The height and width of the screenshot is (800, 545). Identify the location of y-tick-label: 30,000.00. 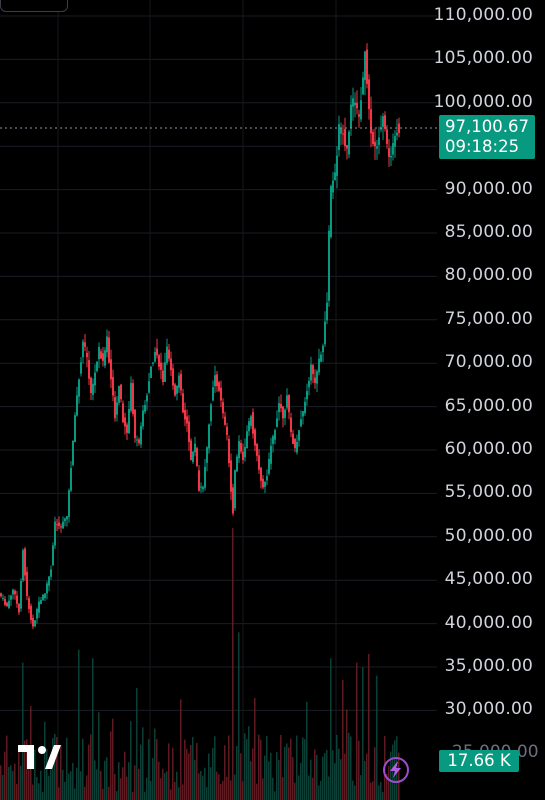
(488, 709).